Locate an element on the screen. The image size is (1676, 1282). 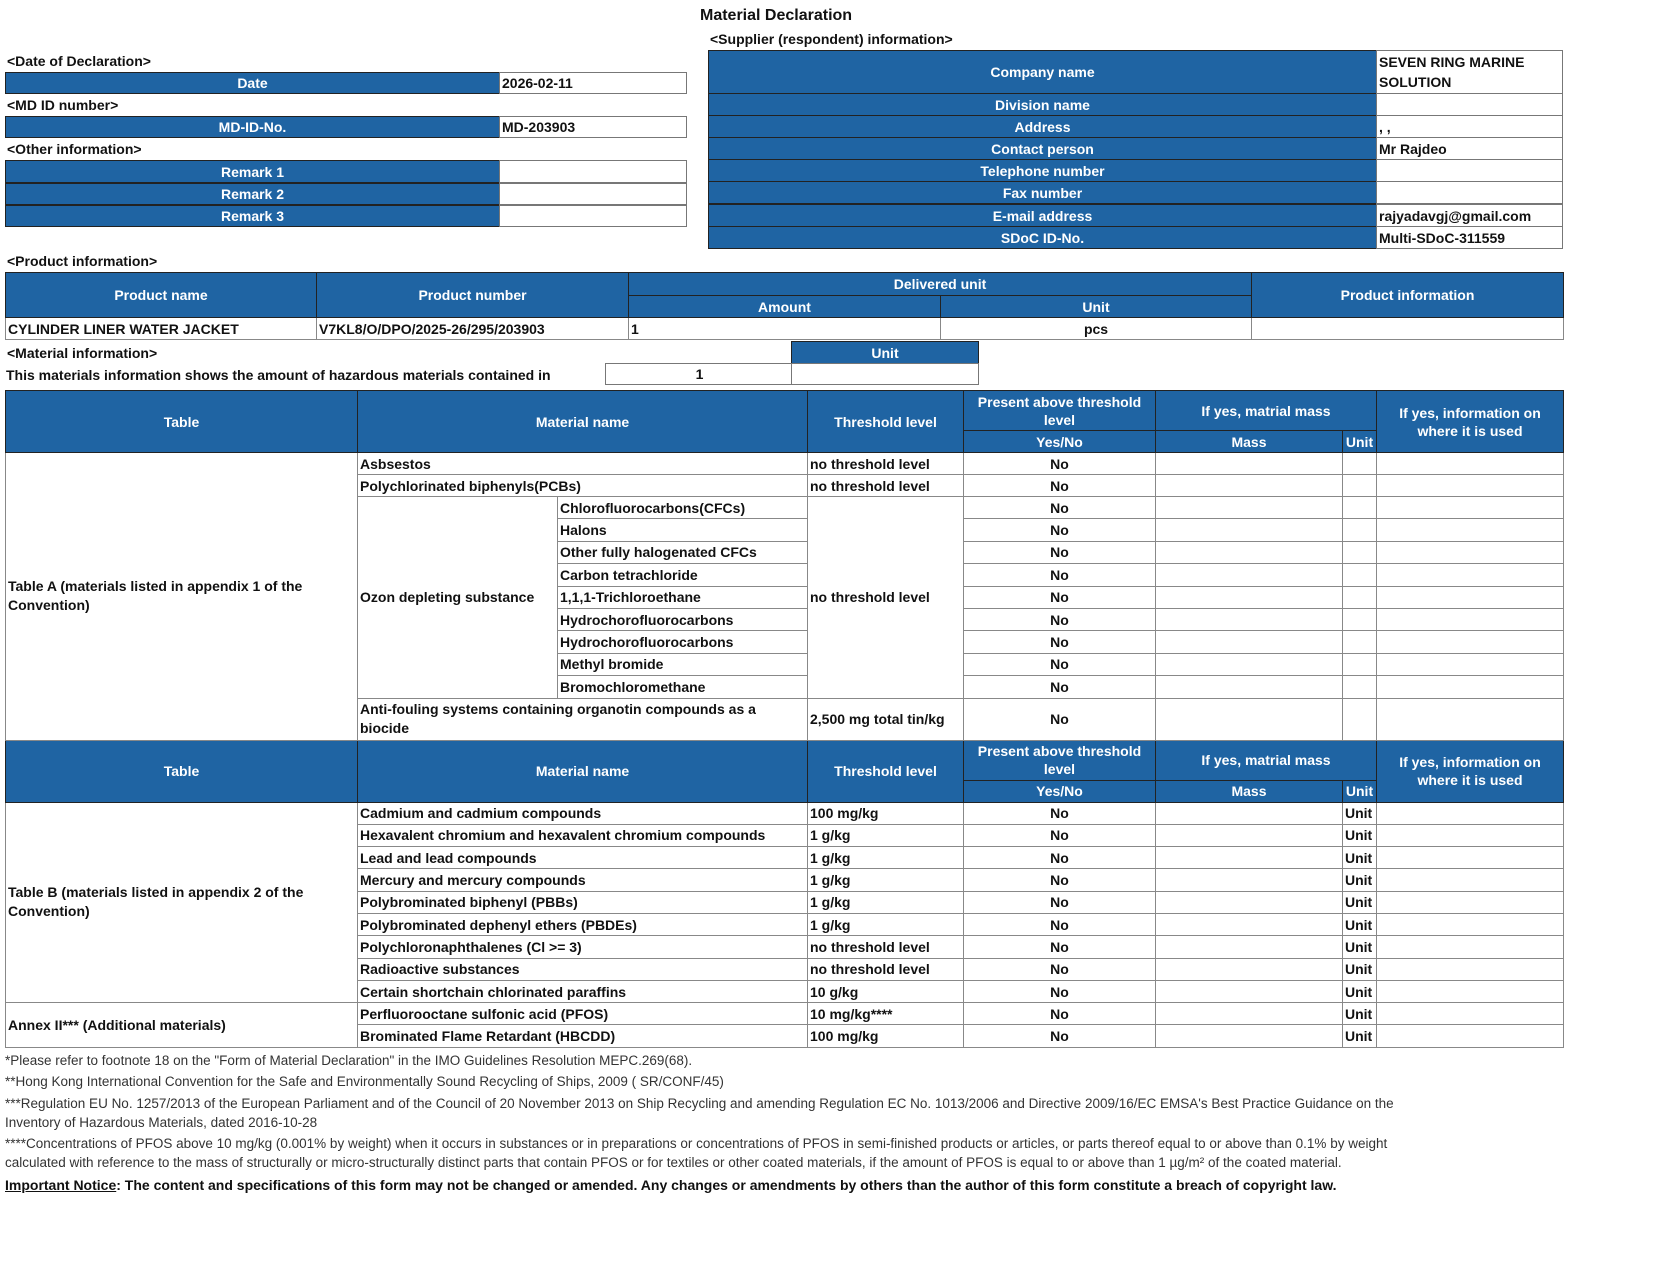
e-mail-address-field: rajyadavgj@gmail.com is located at coordinates (1469, 215).